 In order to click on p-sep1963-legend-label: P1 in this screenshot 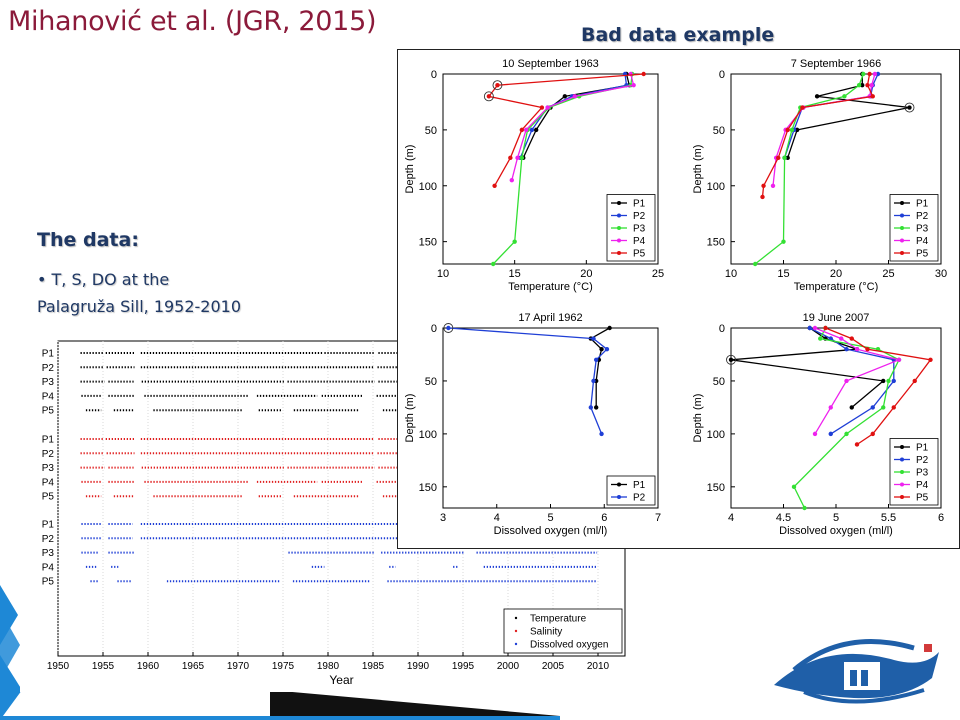, I will do `click(639, 204)`.